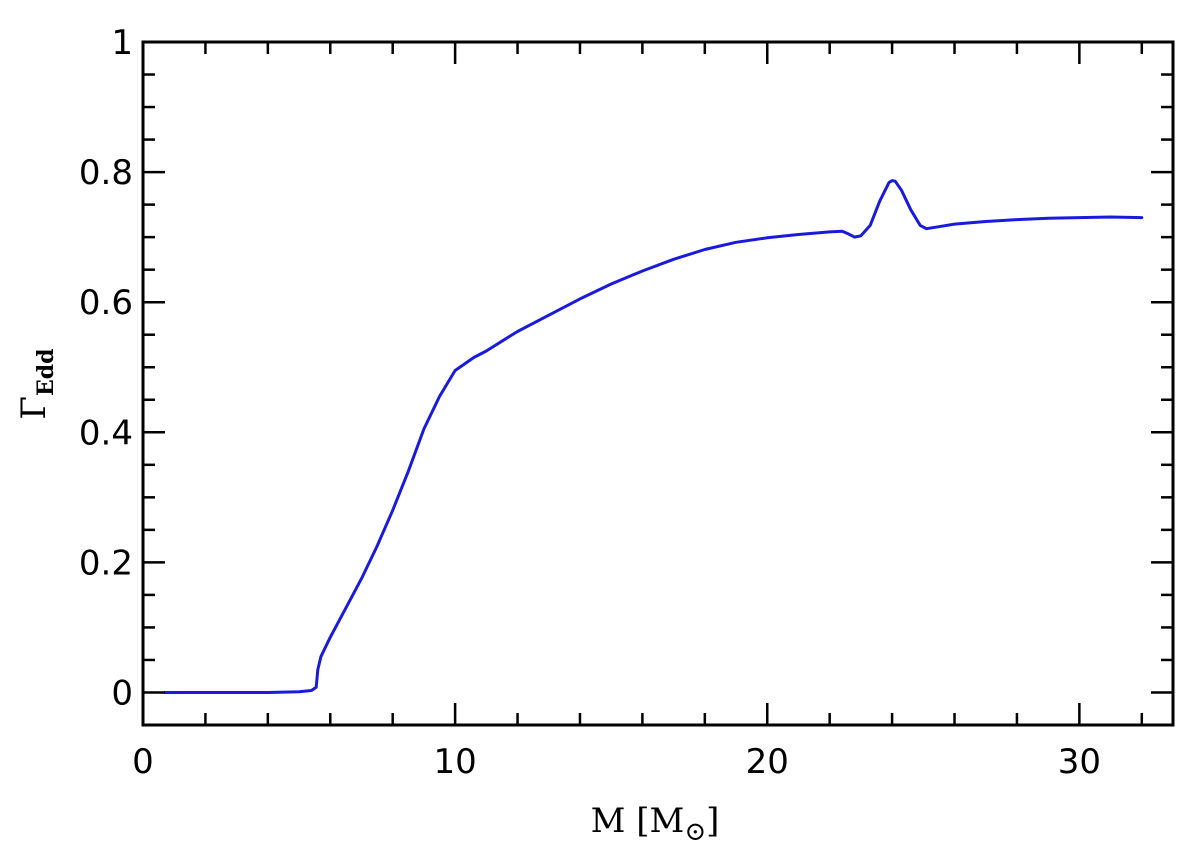  I want to click on y-axis-label-sub: Edd, so click(46, 372).